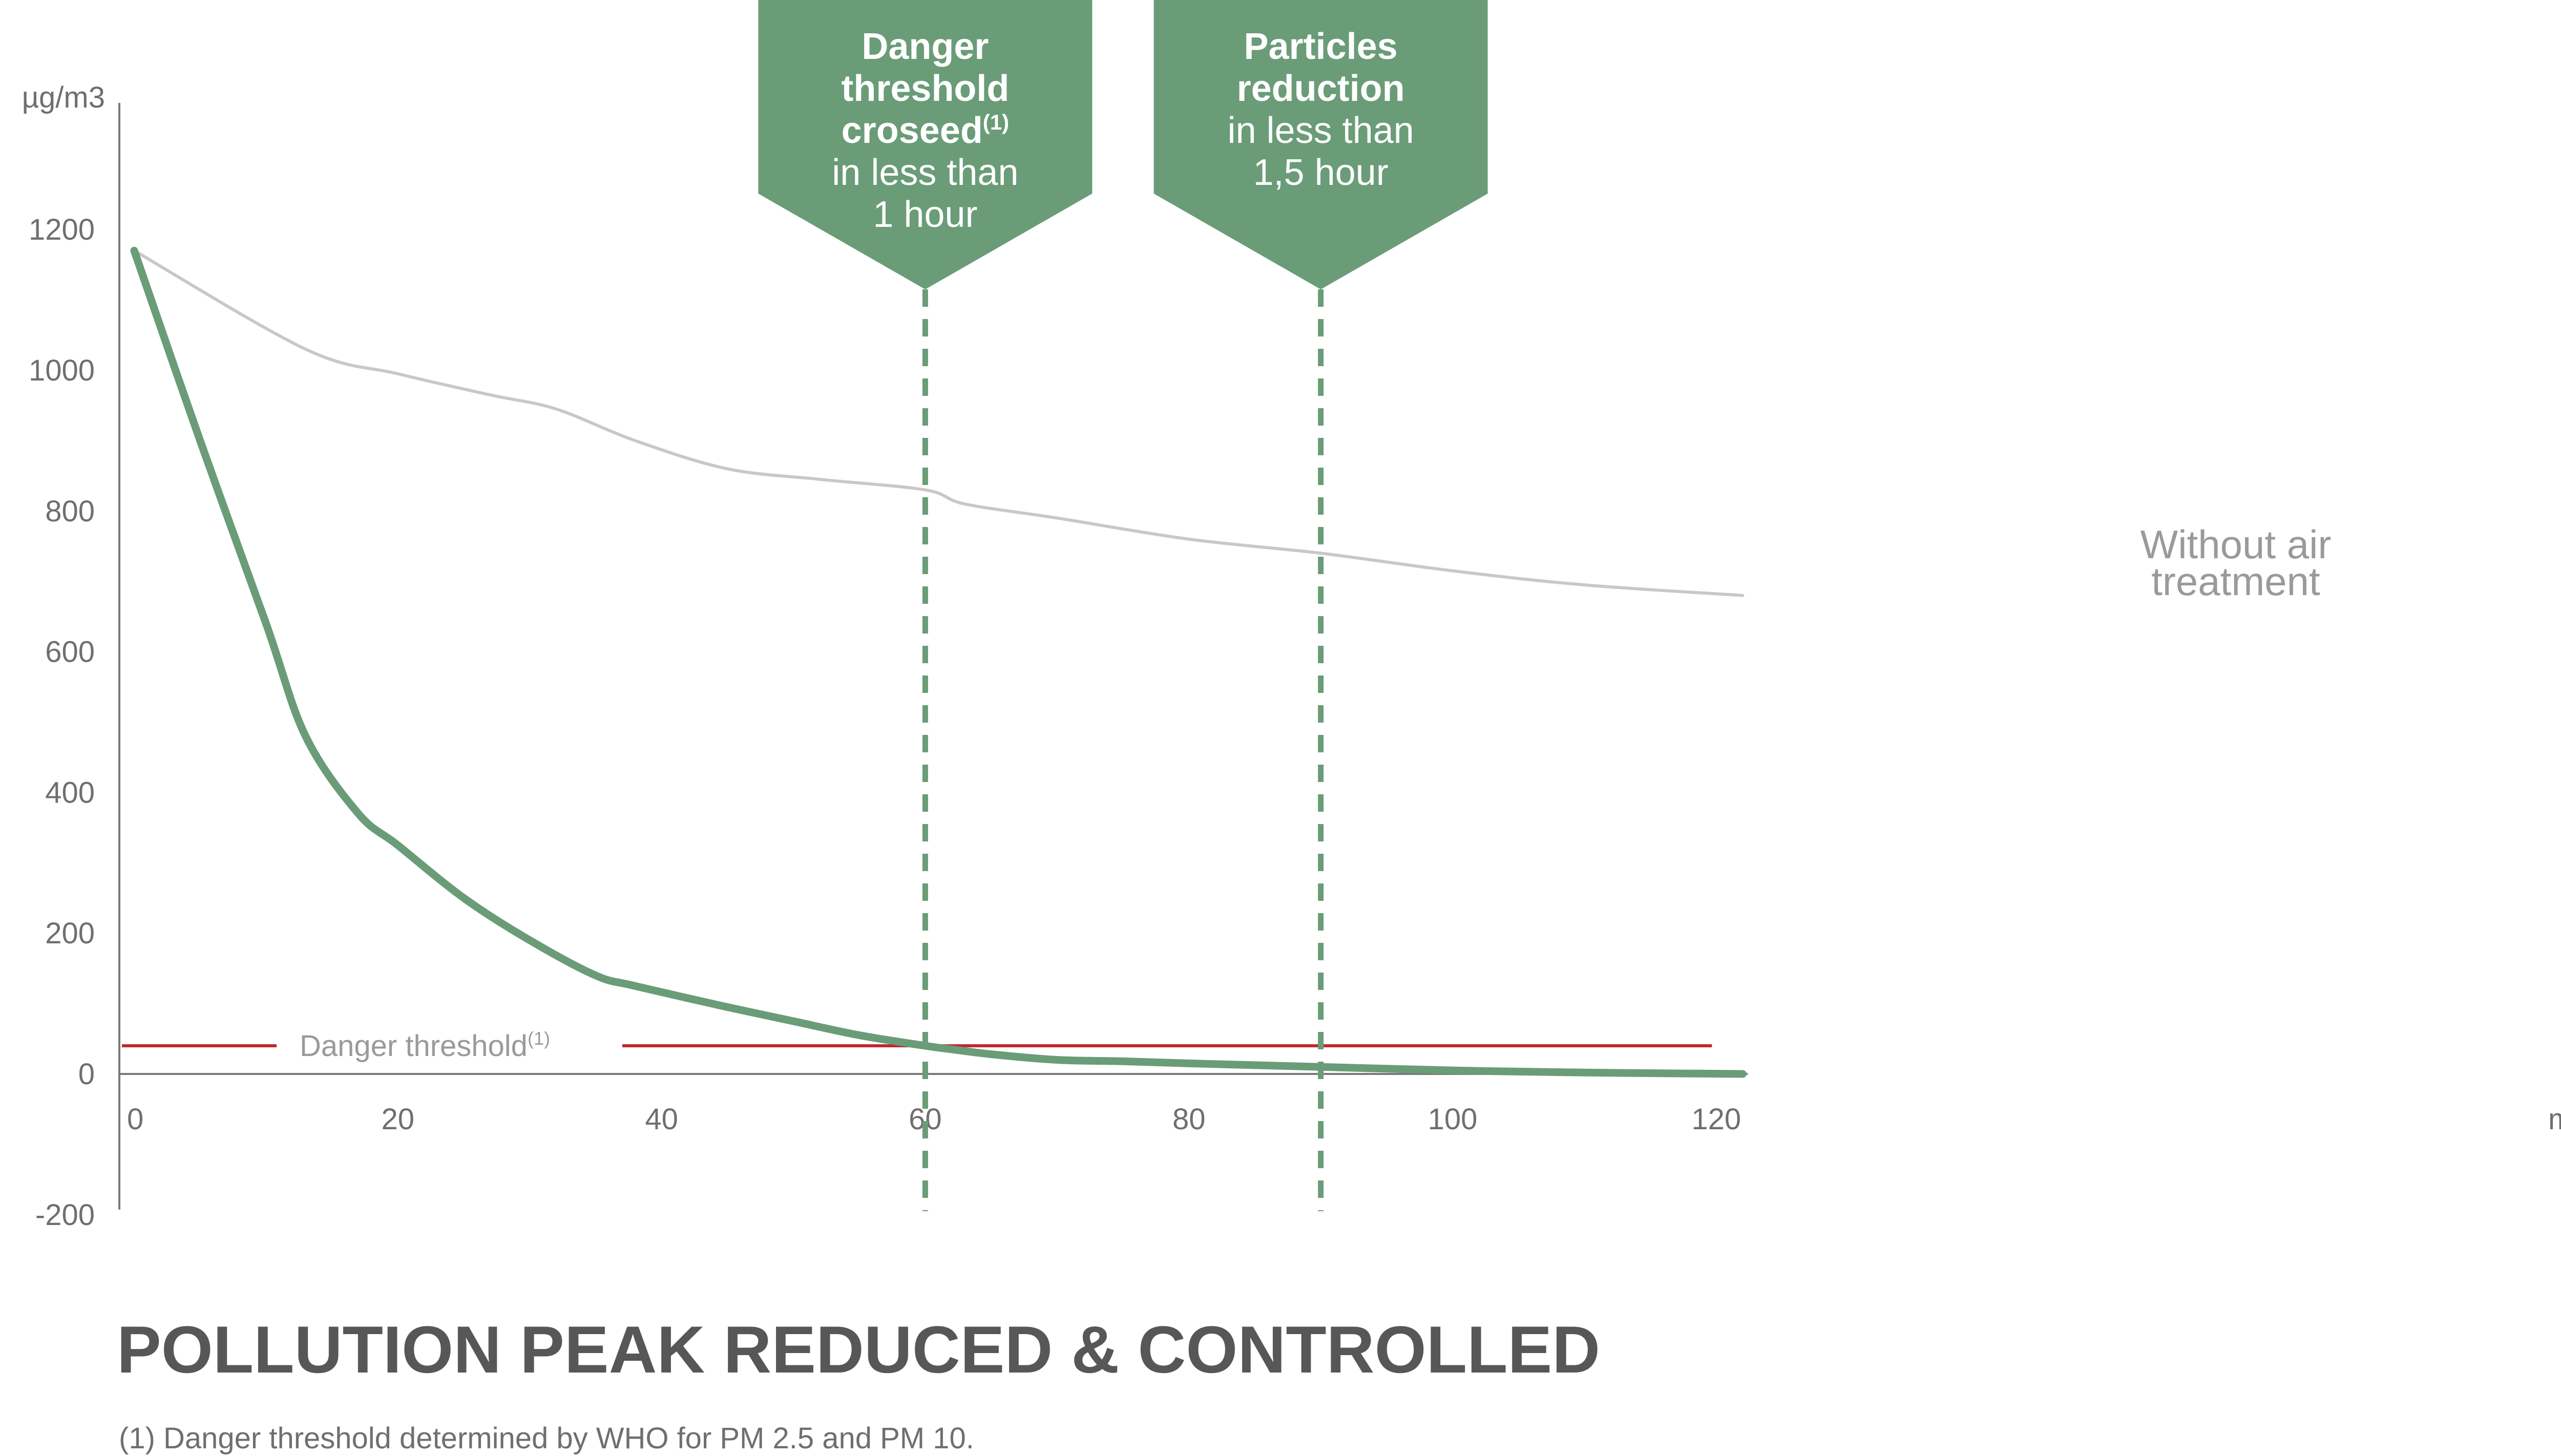 The height and width of the screenshot is (1456, 2561). I want to click on marker-callout-text: reduction, so click(1321, 88).